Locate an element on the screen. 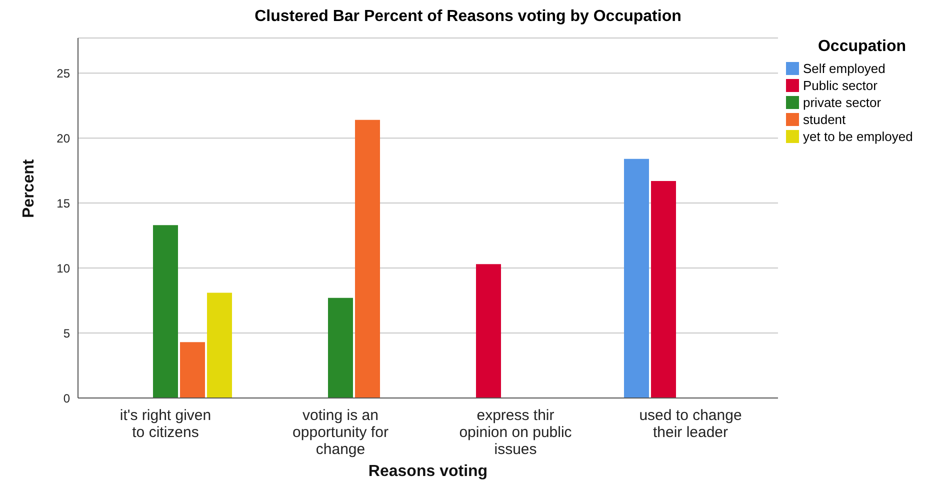  legend-label: Public sector is located at coordinates (840, 85).